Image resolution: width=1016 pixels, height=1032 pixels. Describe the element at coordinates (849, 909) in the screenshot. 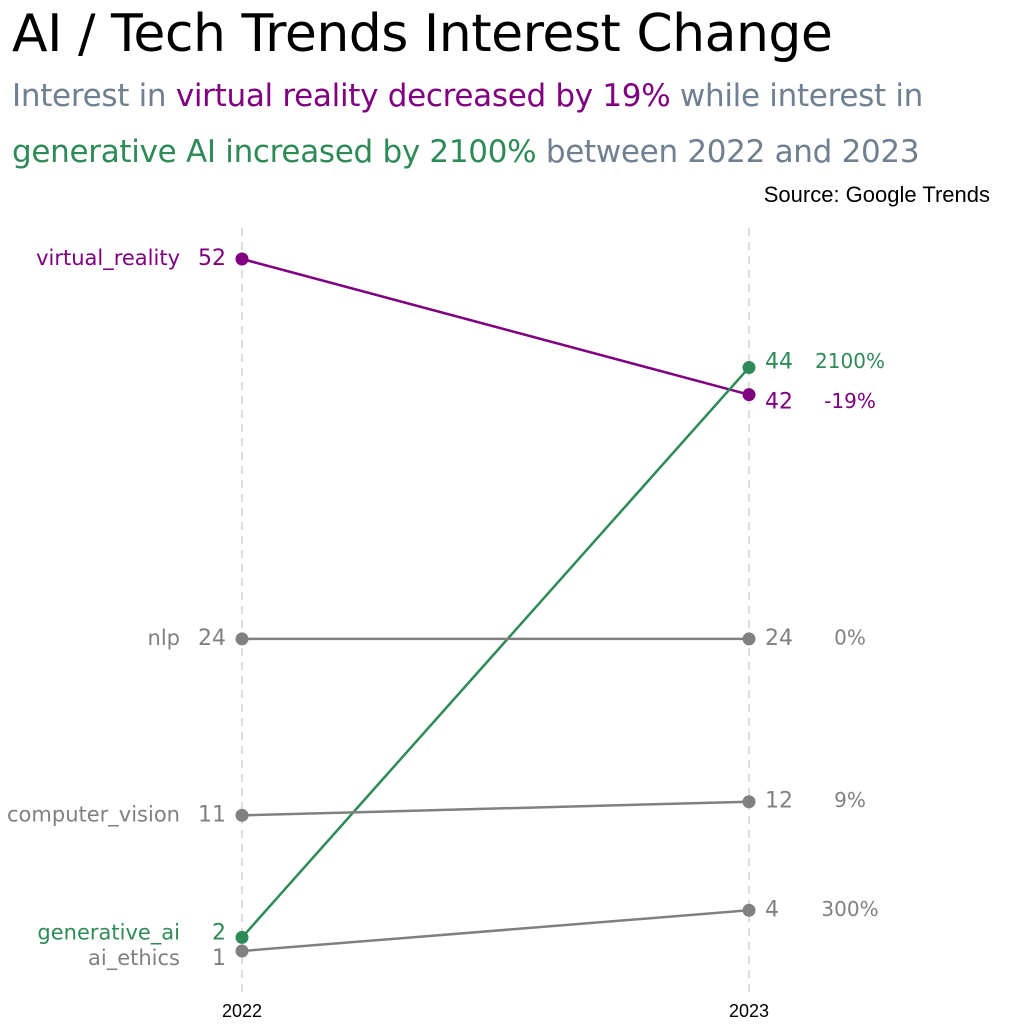

I see `change-label-ai-ethics: 300%` at that location.